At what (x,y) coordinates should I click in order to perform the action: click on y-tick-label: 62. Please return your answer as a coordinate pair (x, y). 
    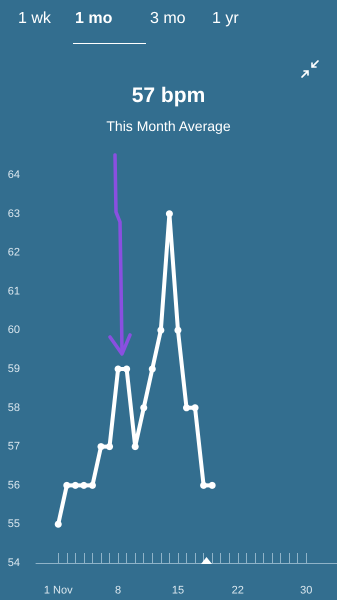
    Looking at the image, I should click on (14, 252).